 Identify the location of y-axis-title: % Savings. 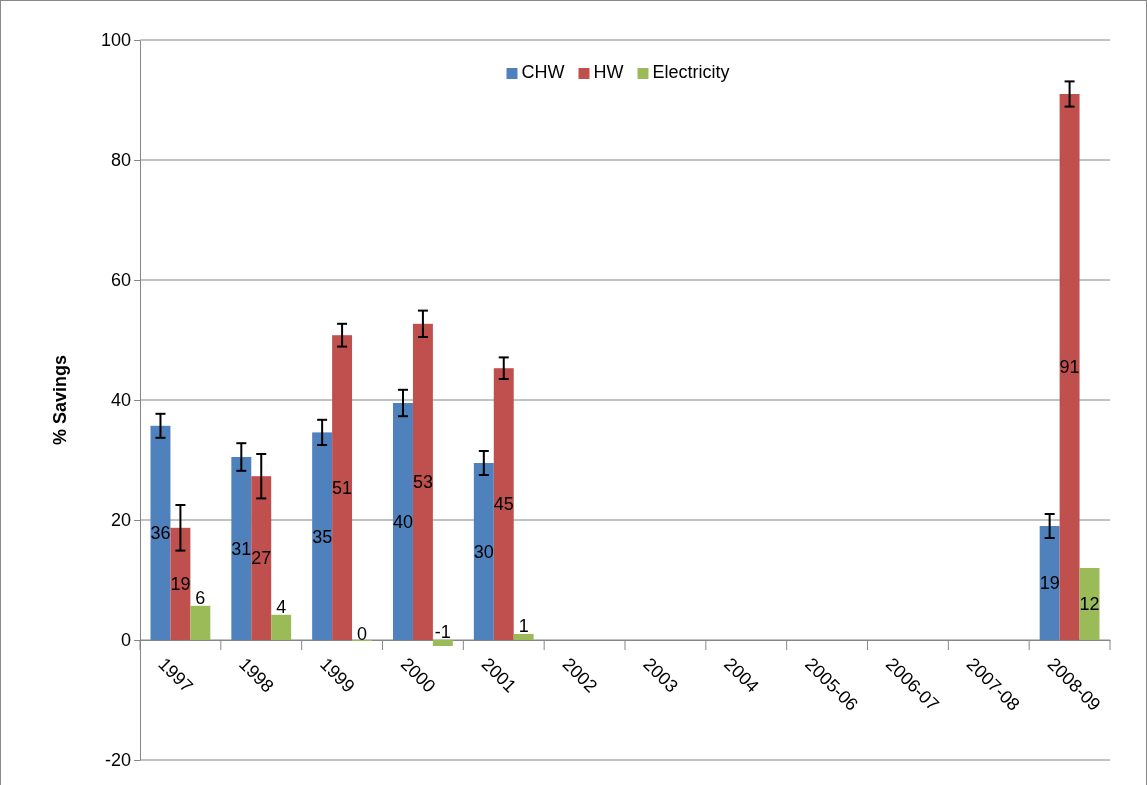
(60, 400).